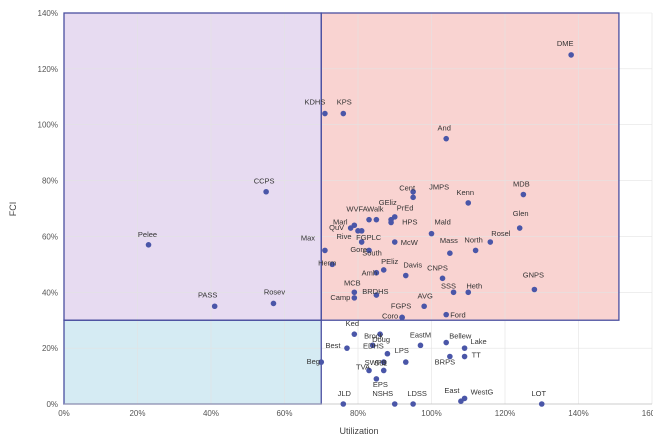 This screenshot has width=653, height=442. What do you see at coordinates (382, 393) in the screenshot?
I see `point-label: NSHS` at bounding box center [382, 393].